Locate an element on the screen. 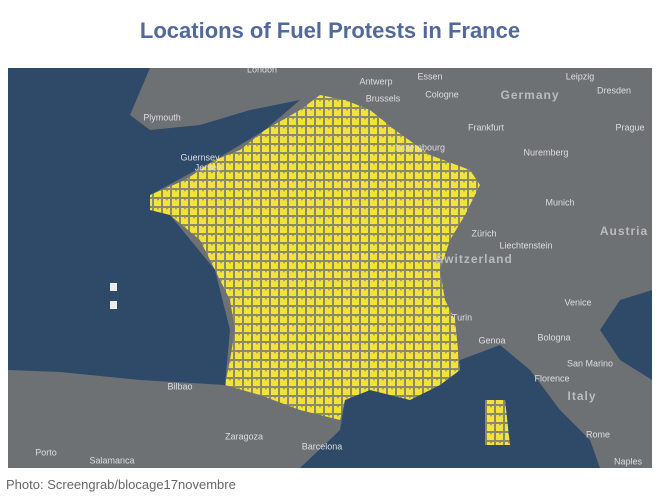 This screenshot has width=660, height=499. place-label: Porto is located at coordinates (46, 452).